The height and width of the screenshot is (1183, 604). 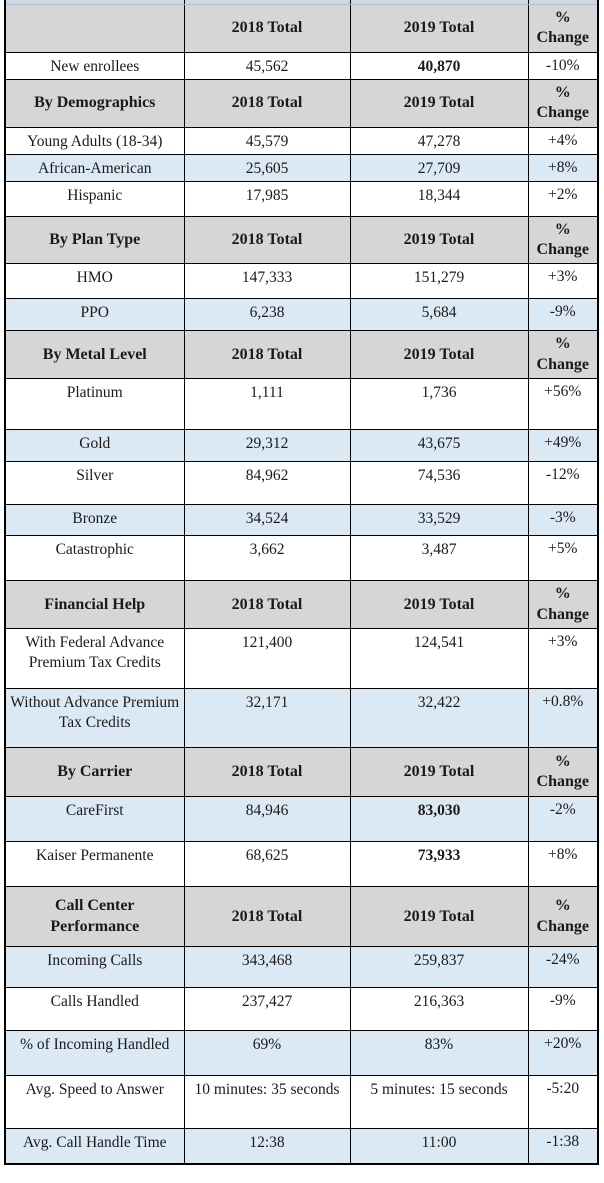 What do you see at coordinates (94, 819) in the screenshot?
I see `row-label-cell: CareFirst` at bounding box center [94, 819].